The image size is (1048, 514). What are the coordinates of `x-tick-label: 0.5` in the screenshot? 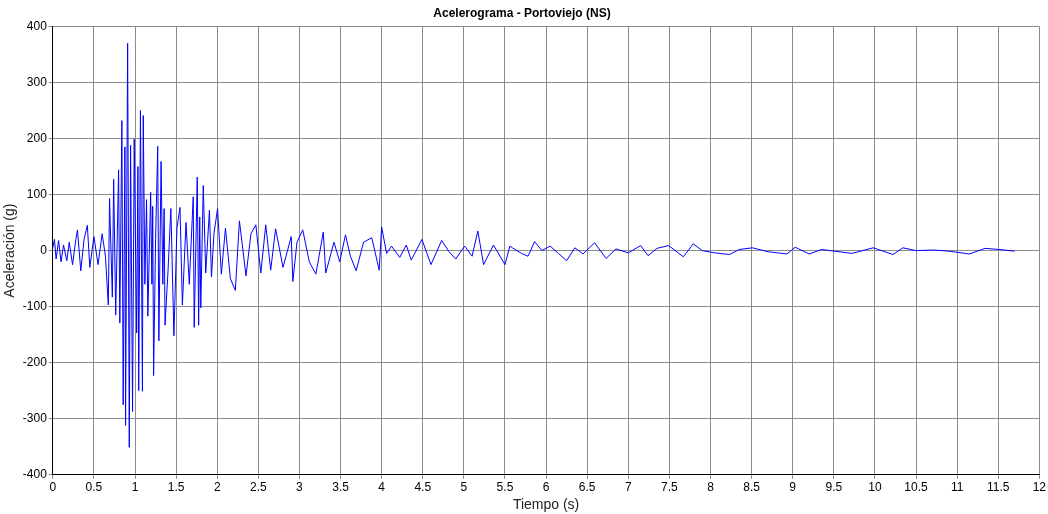 It's located at (94, 487).